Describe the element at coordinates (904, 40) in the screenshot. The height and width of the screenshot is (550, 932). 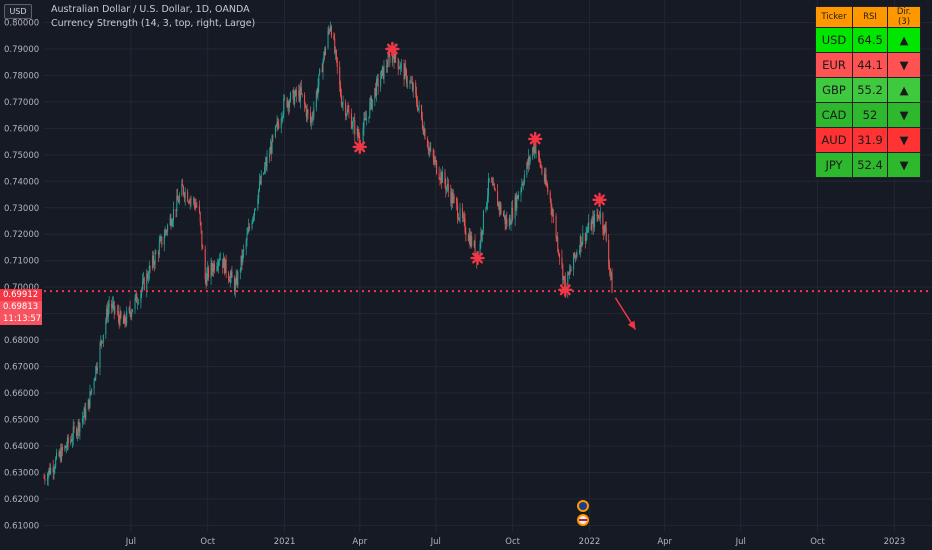
I see `direction-cell: ▲` at that location.